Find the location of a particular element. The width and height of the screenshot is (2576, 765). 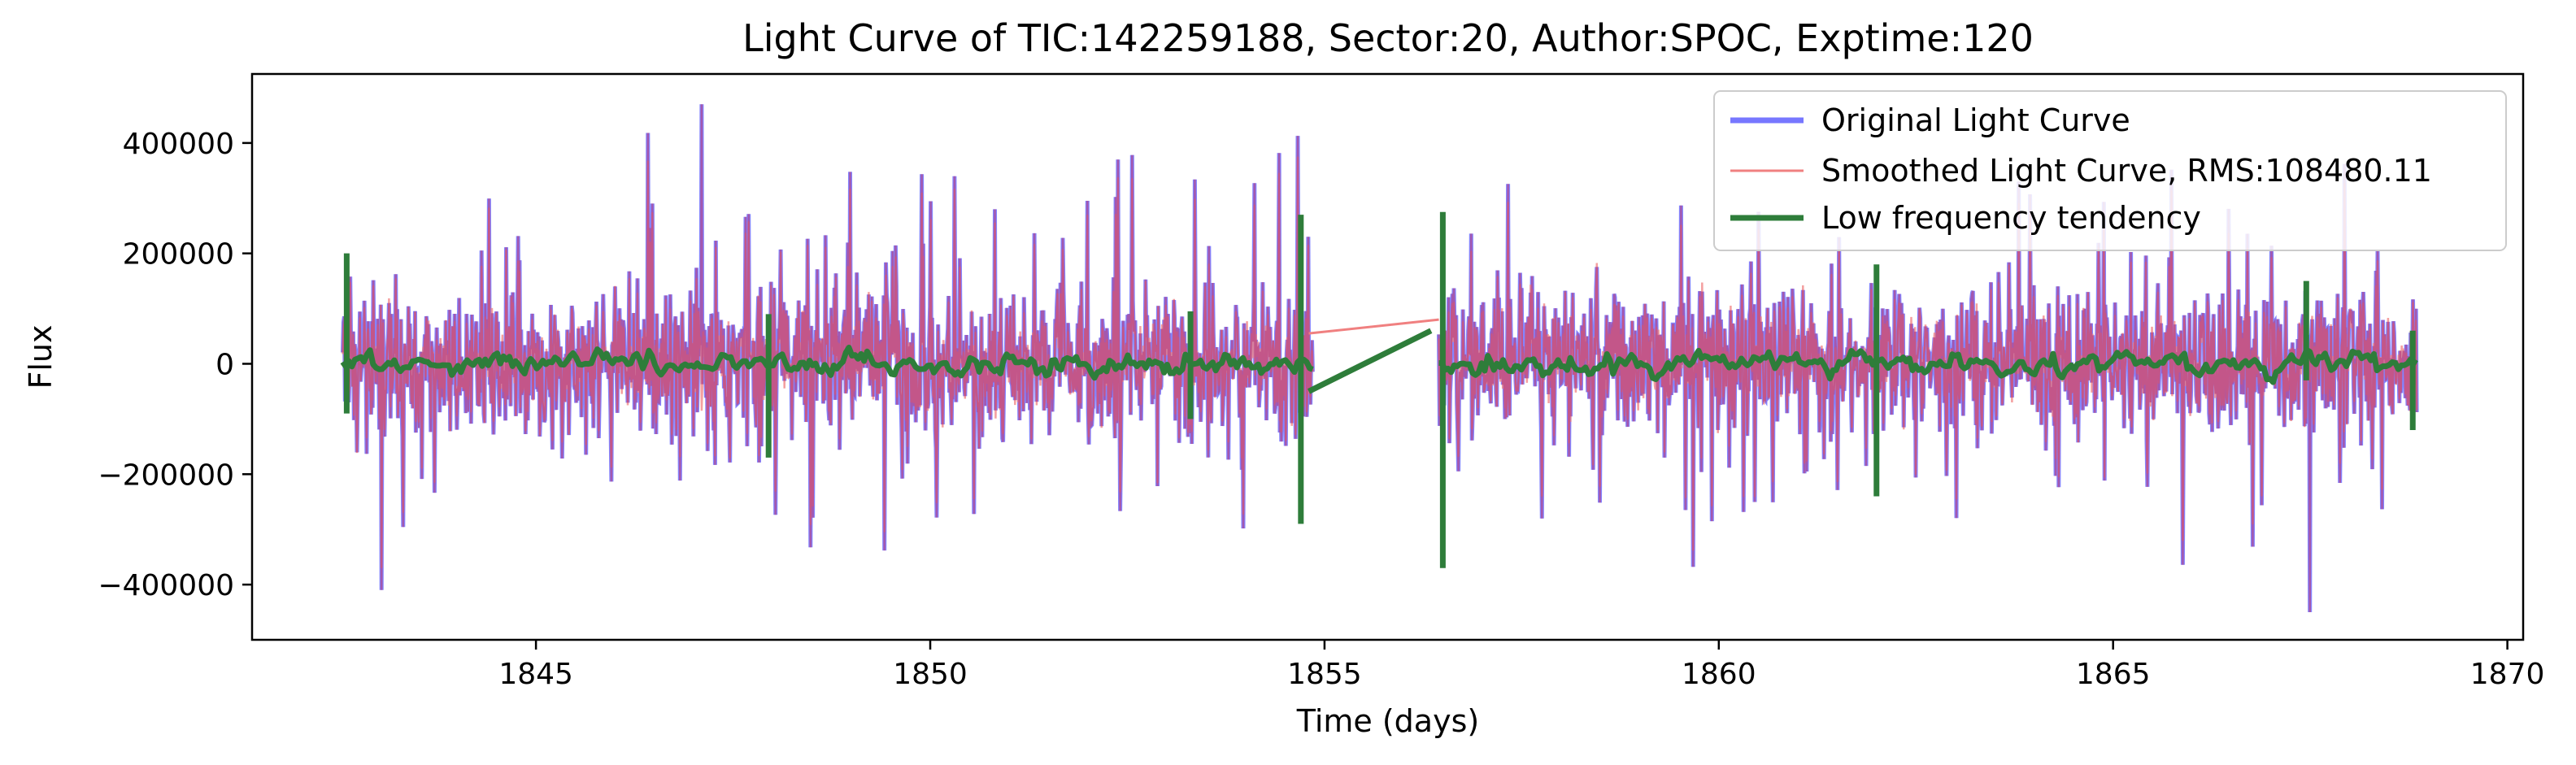

legend-label-low-frequency: Low frequency tendency is located at coordinates (2011, 218).